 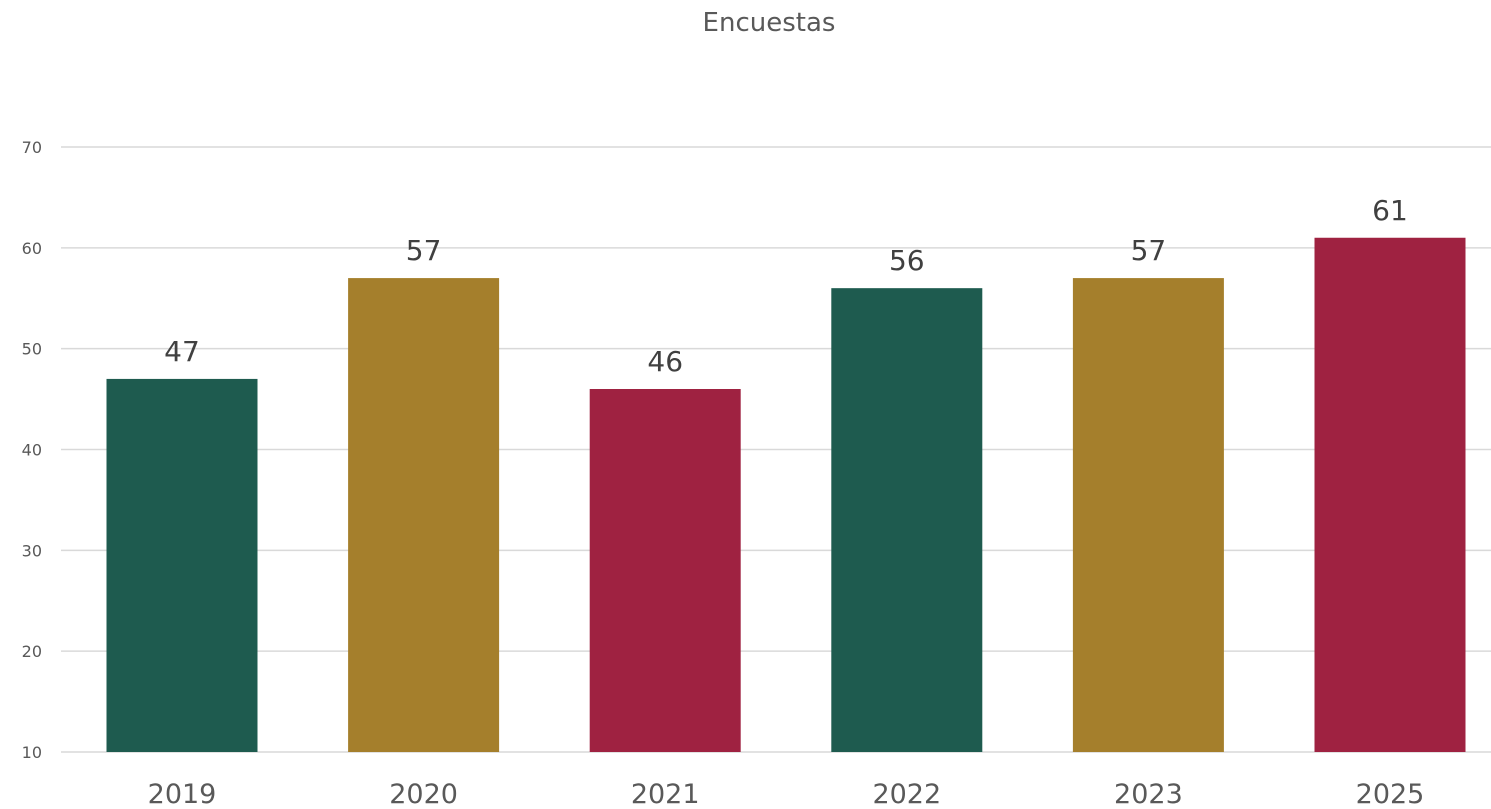 I want to click on y-tick-label: 70, so click(x=32, y=147).